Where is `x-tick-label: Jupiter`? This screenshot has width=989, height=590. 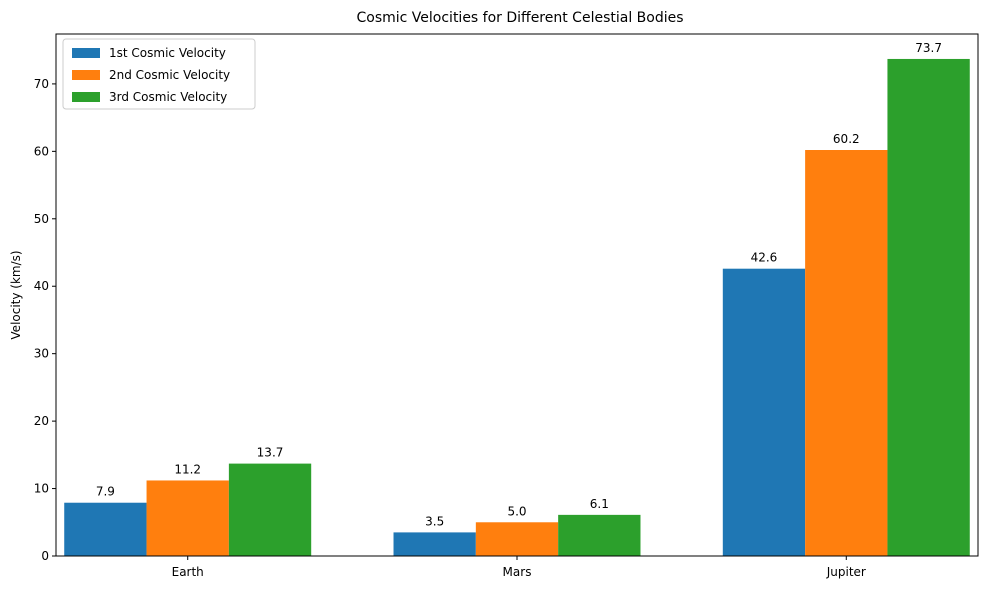 x-tick-label: Jupiter is located at coordinates (846, 572).